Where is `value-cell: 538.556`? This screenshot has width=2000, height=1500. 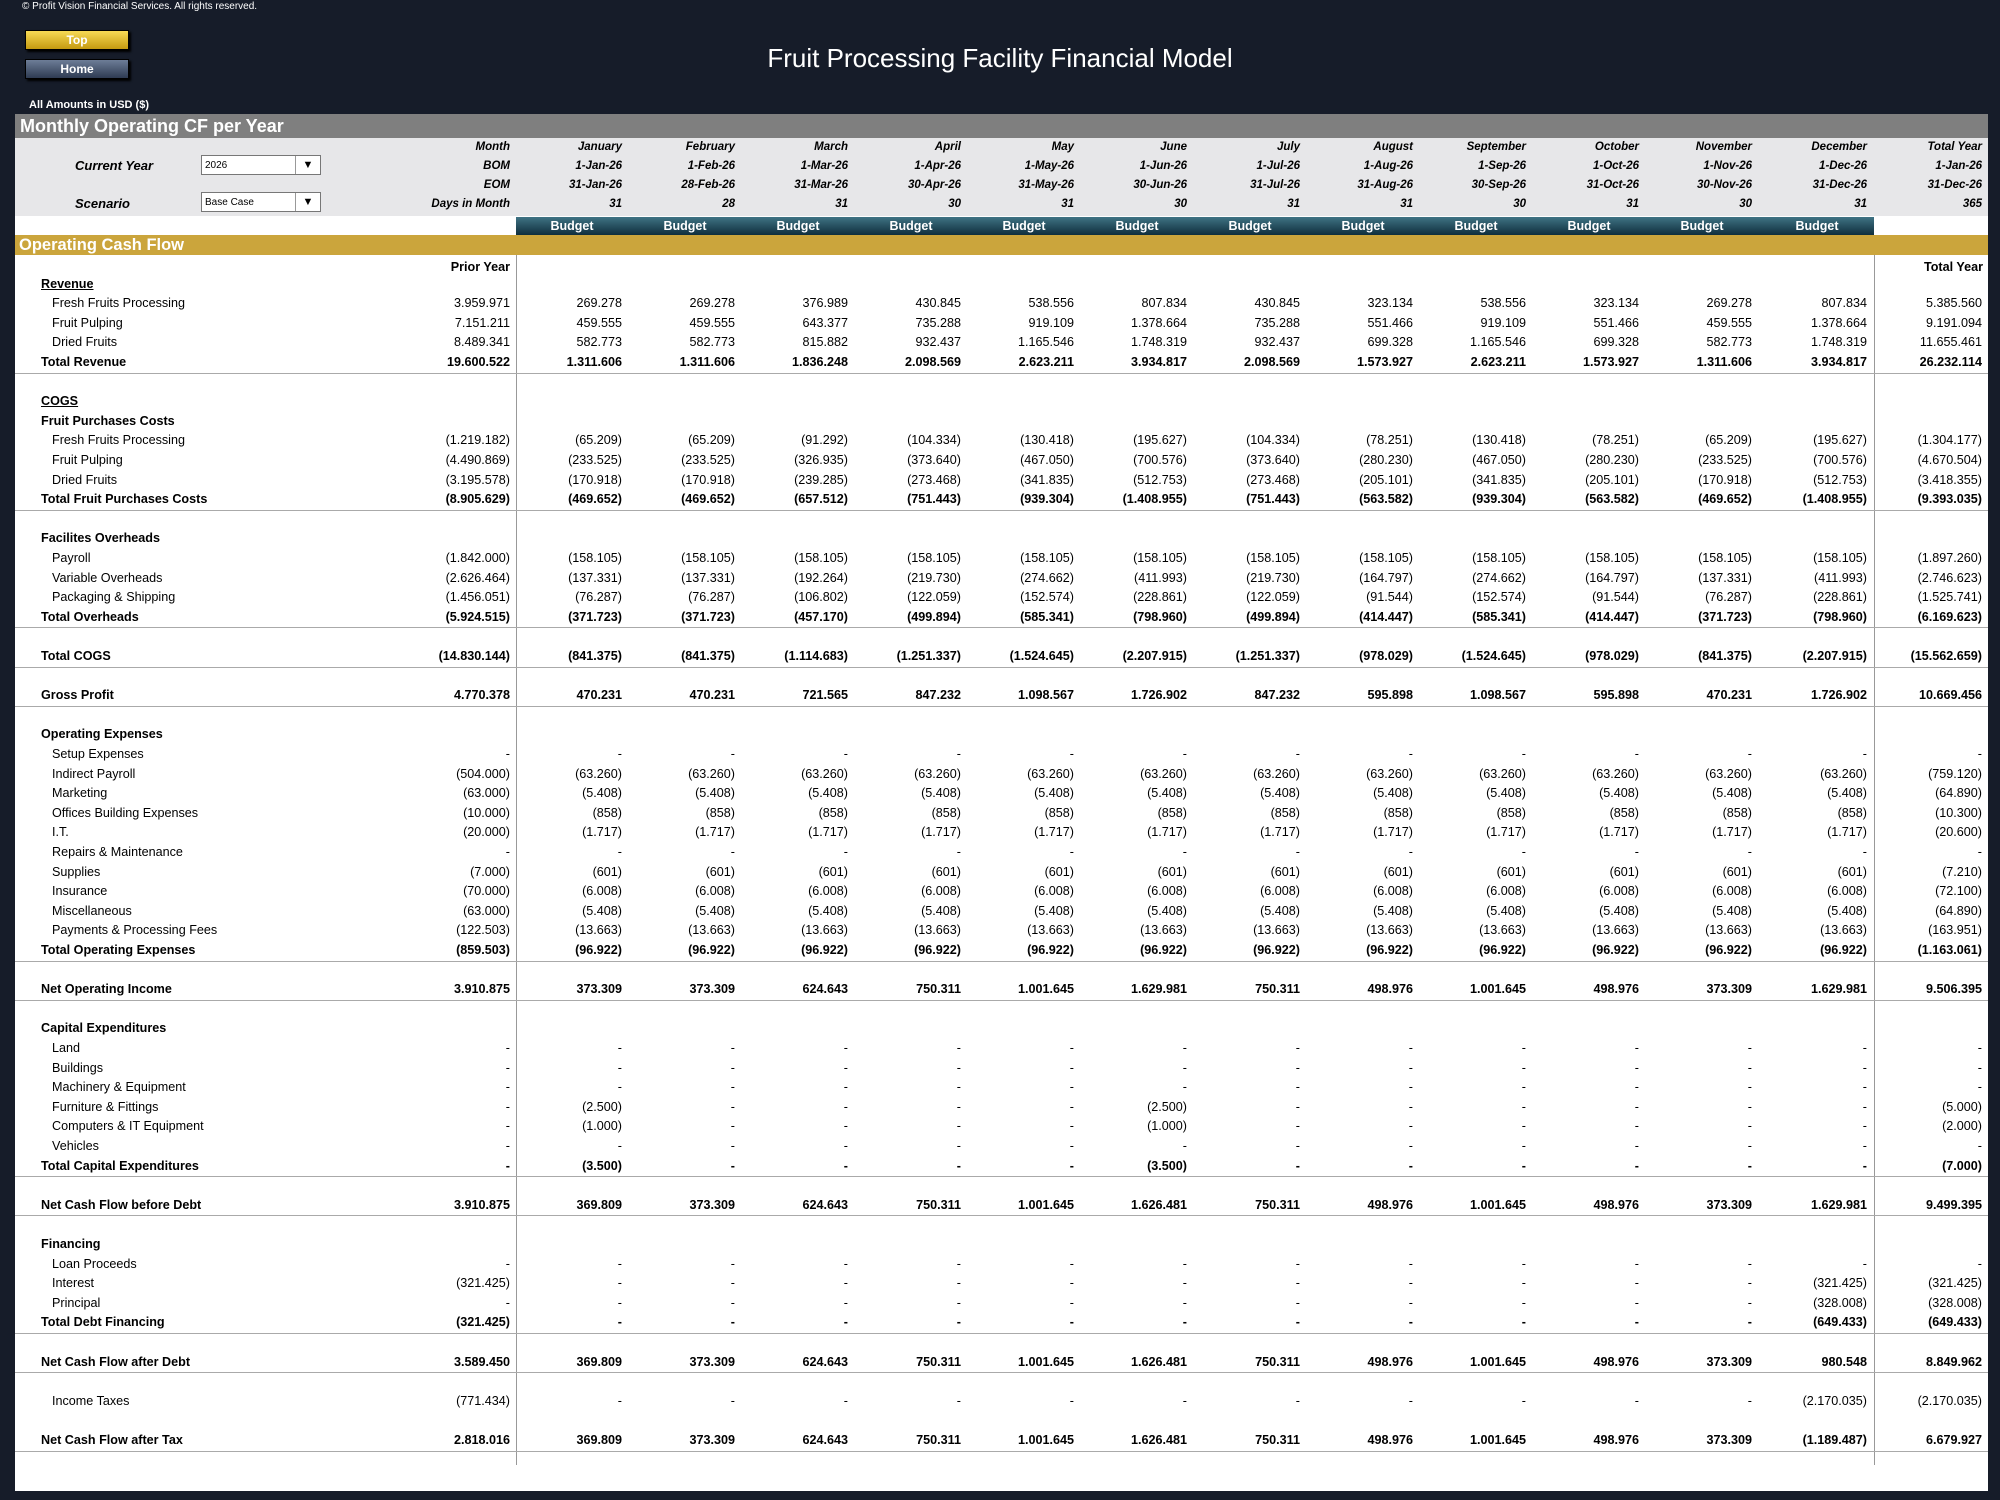
value-cell: 538.556 is located at coordinates (1503, 303).